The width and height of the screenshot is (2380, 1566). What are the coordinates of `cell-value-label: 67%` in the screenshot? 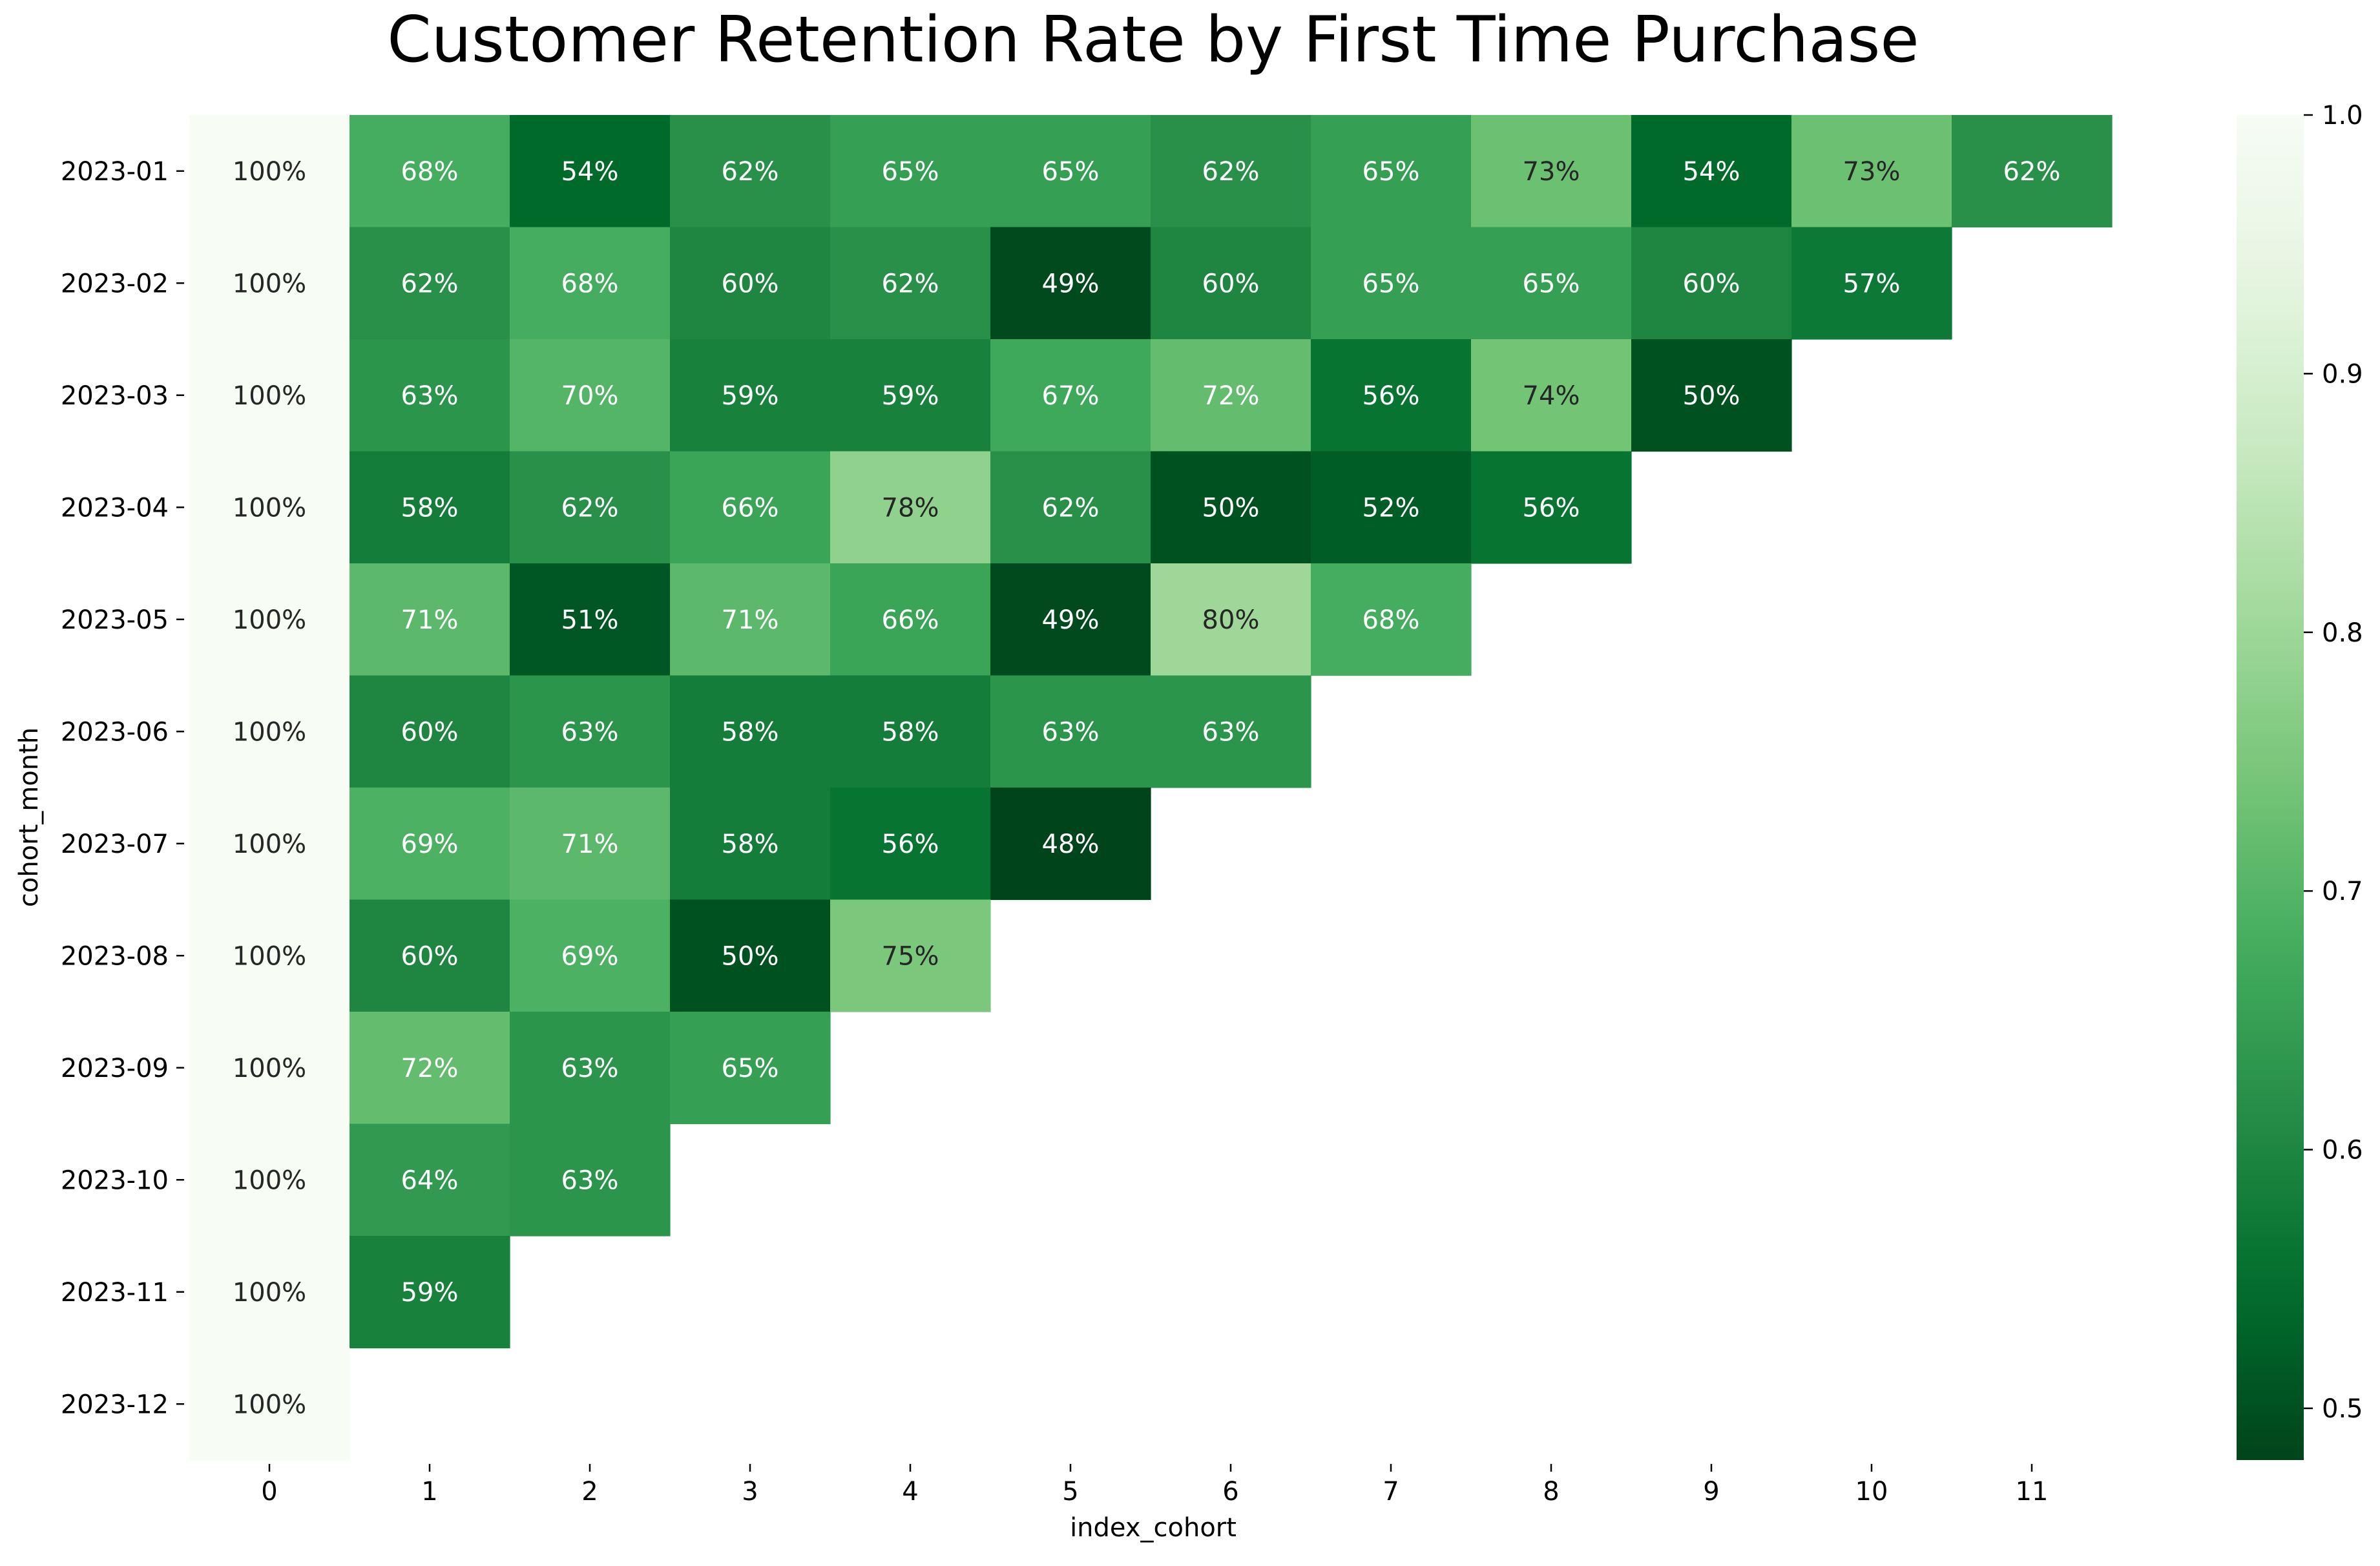 It's located at (1071, 396).